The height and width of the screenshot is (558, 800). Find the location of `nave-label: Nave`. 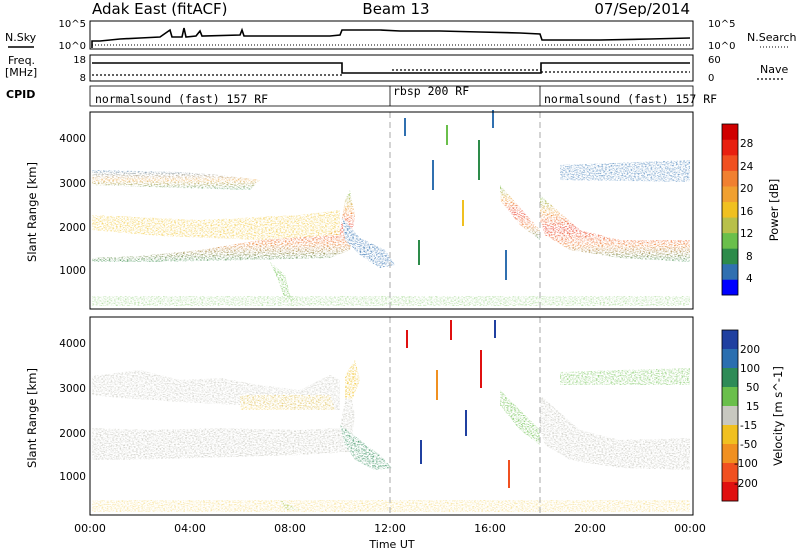

nave-label: Nave is located at coordinates (774, 69).